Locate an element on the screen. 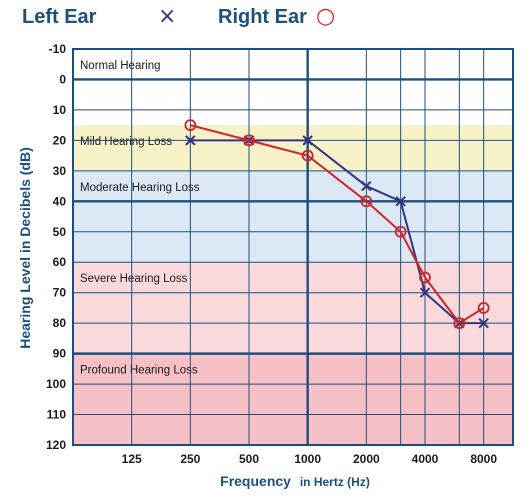 This screenshot has width=530, height=500. y-tick-label: 70 is located at coordinates (60, 293).